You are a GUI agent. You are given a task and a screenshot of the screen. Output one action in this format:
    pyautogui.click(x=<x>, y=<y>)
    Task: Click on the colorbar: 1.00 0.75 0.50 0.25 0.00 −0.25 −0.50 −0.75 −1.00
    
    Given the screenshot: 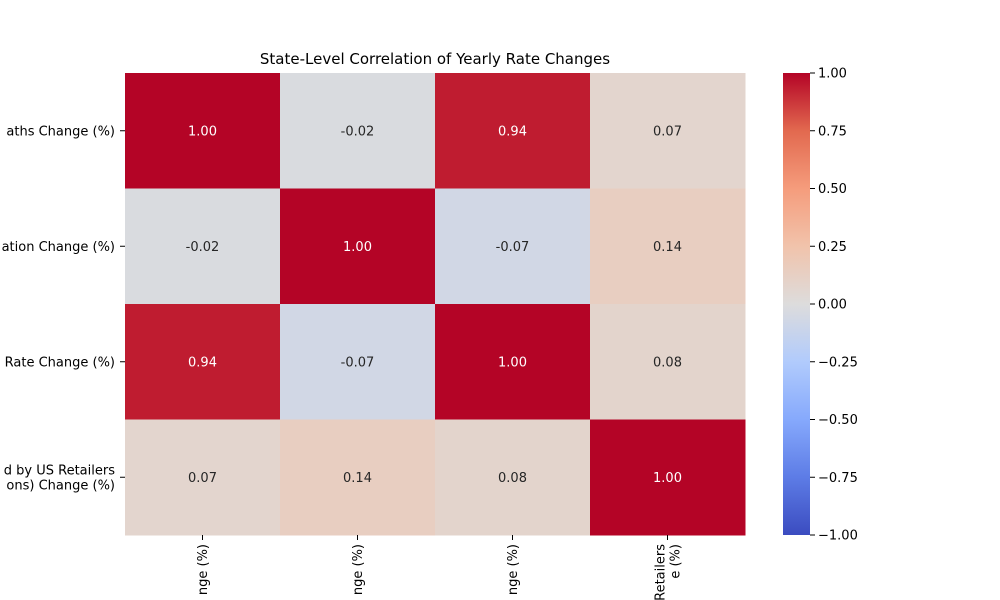 What is the action you would take?
    pyautogui.click(x=820, y=305)
    